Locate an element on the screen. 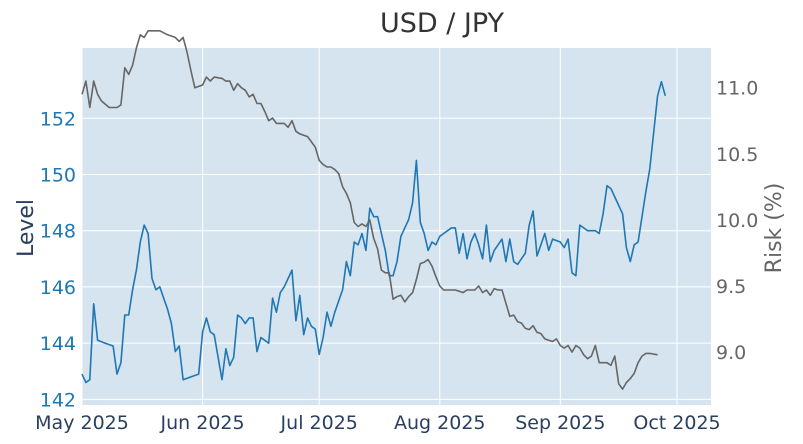  y-tick-label-left: 150 is located at coordinates (58, 175).